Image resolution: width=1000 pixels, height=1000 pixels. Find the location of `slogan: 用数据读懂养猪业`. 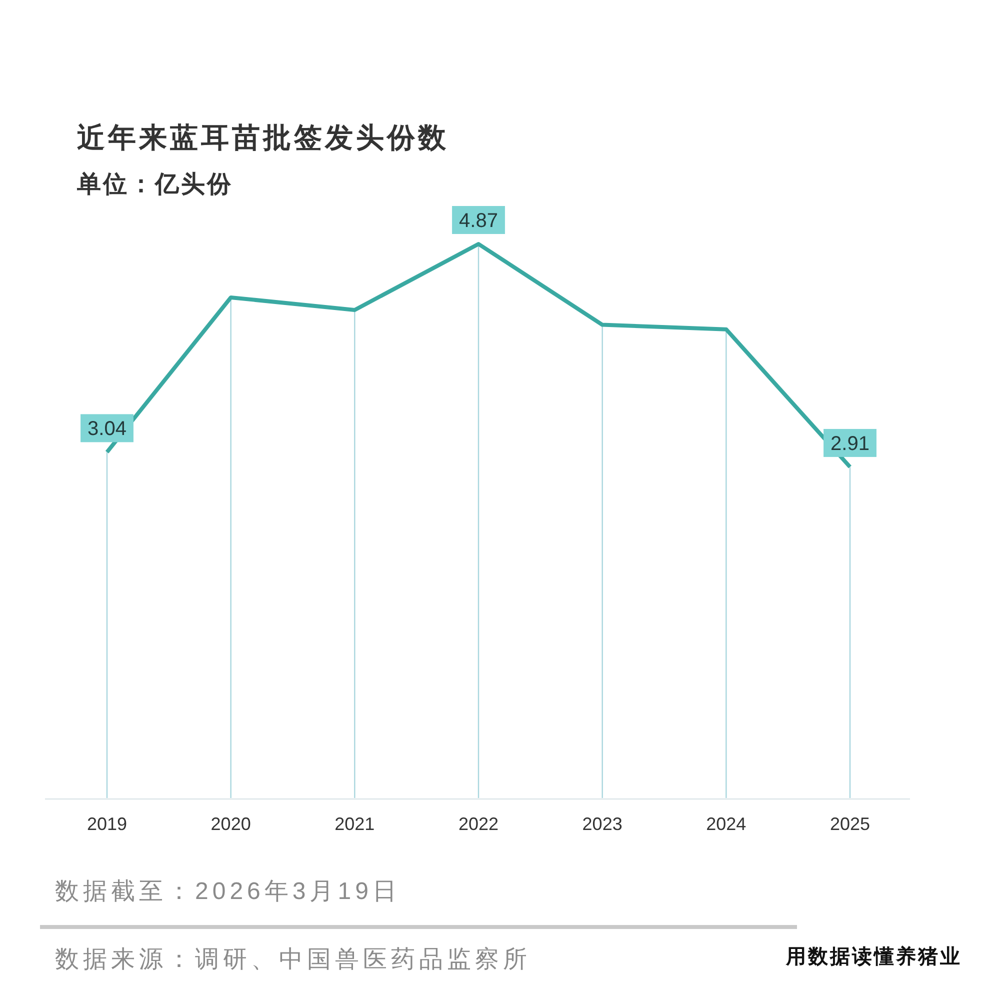

slogan: 用数据读懂养猪业 is located at coordinates (874, 957).